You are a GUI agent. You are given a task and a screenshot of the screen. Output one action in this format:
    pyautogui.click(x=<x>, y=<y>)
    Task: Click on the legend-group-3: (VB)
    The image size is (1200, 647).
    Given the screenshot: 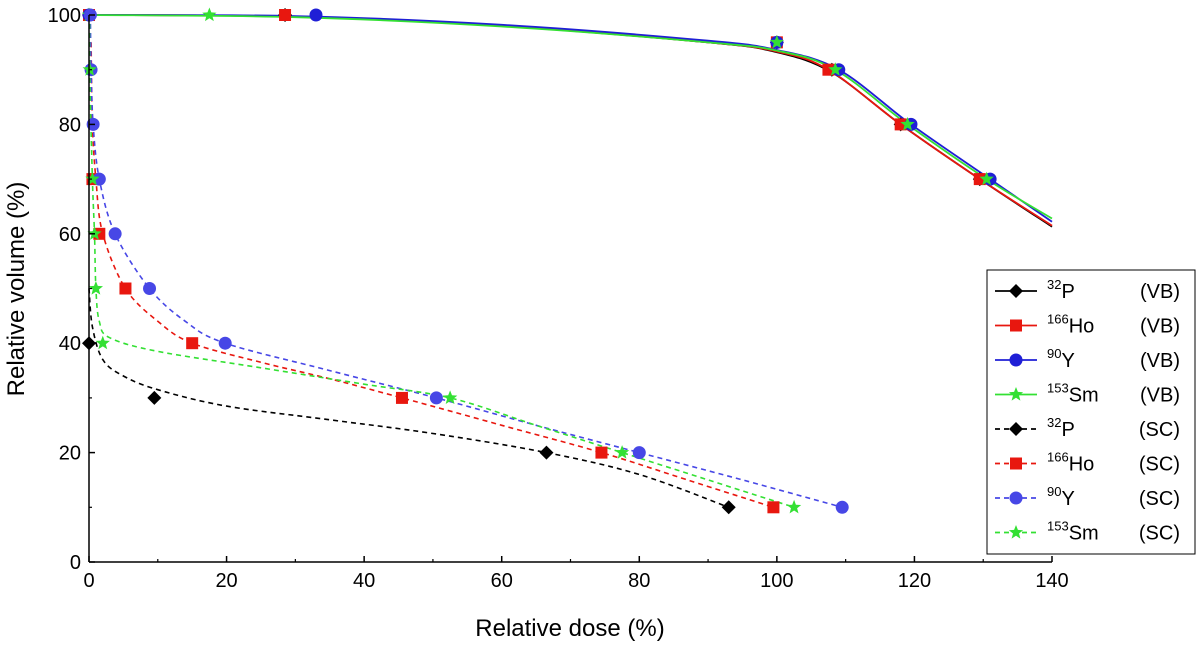 What is the action you would take?
    pyautogui.click(x=1160, y=396)
    